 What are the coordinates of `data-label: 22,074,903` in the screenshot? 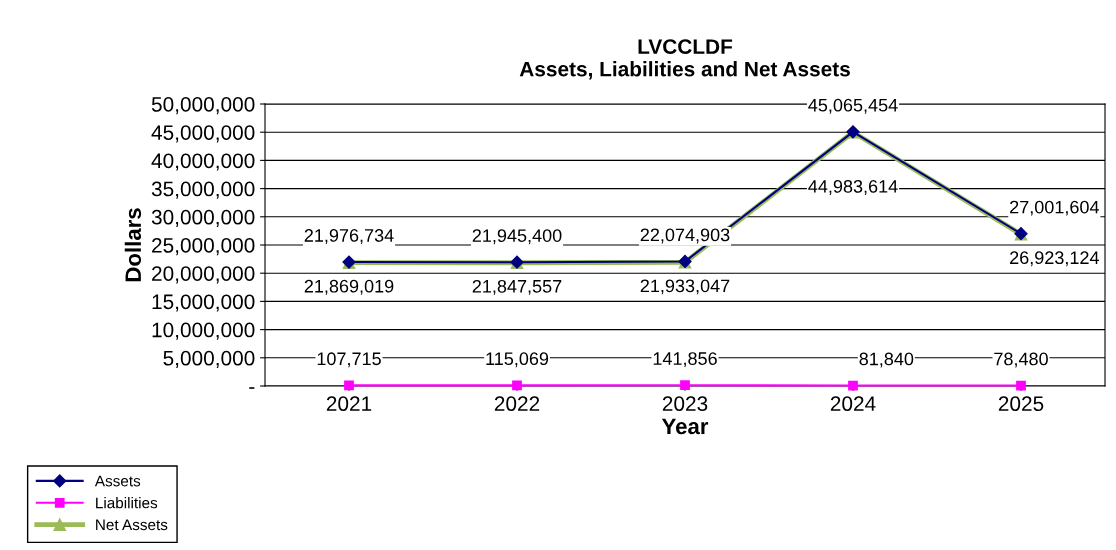 It's located at (685, 236).